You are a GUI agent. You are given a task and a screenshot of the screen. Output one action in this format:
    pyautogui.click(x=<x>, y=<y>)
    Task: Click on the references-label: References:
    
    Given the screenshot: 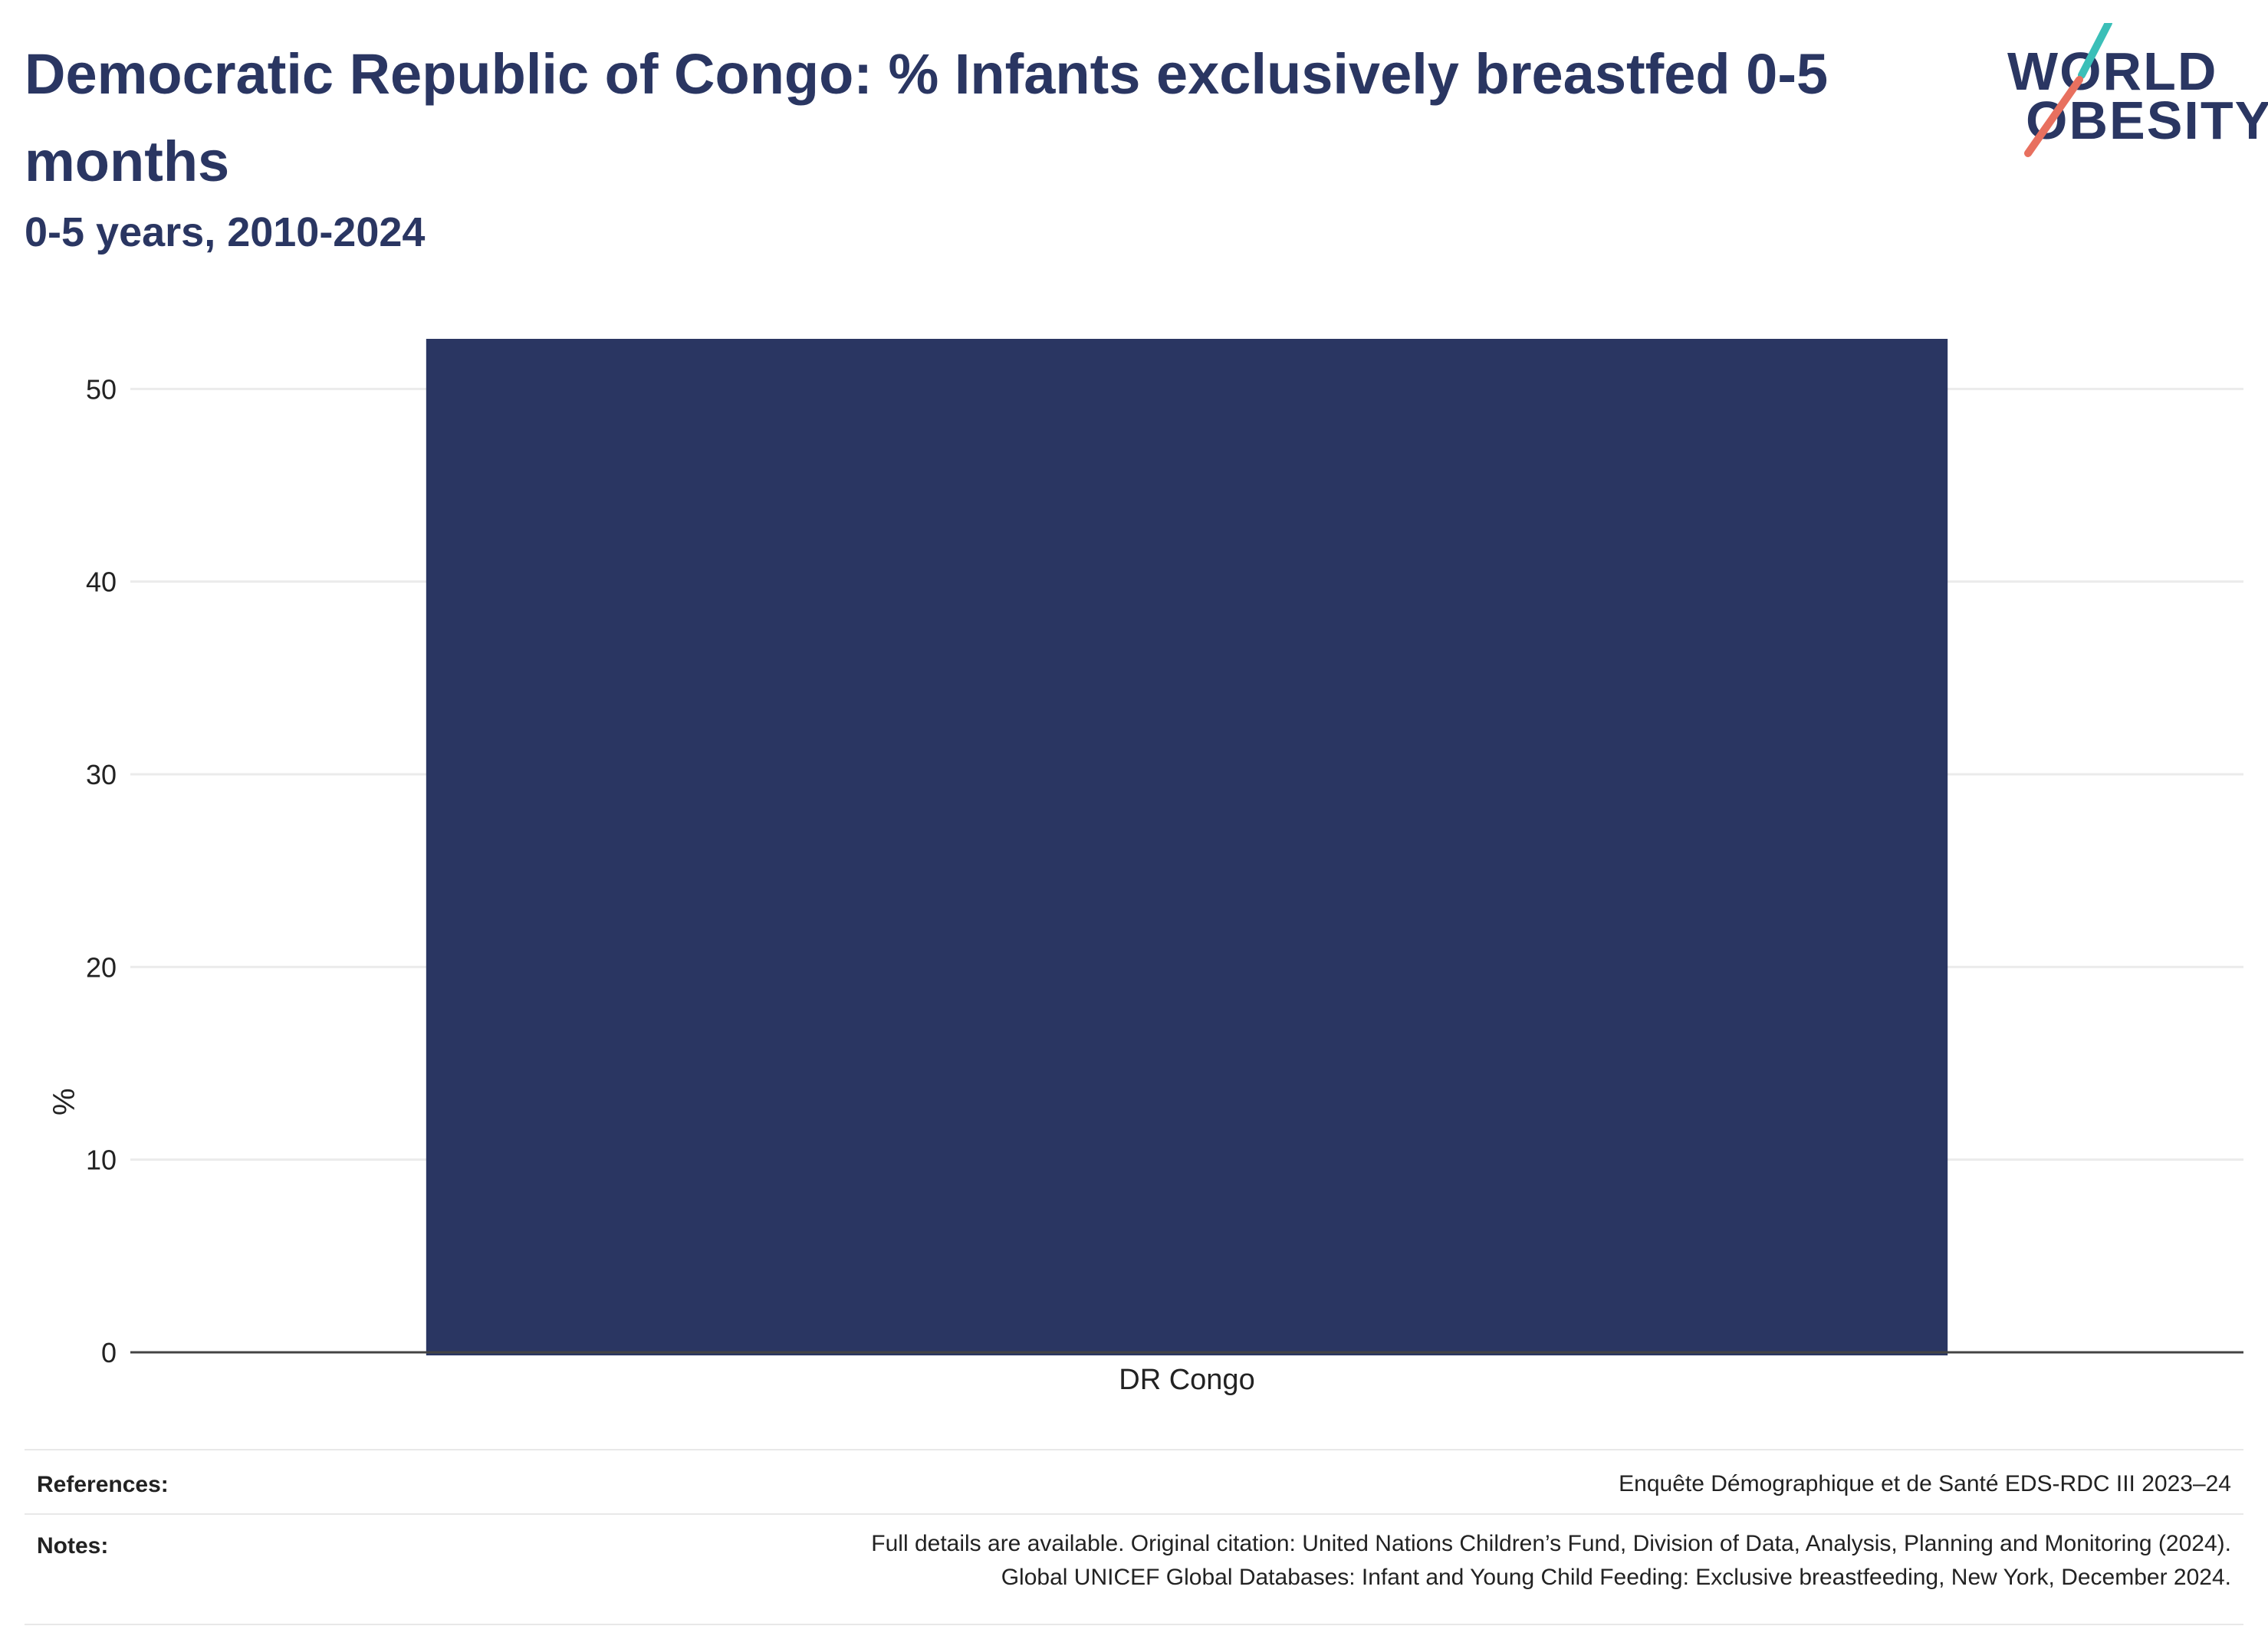 What is the action you would take?
    pyautogui.click(x=103, y=1484)
    